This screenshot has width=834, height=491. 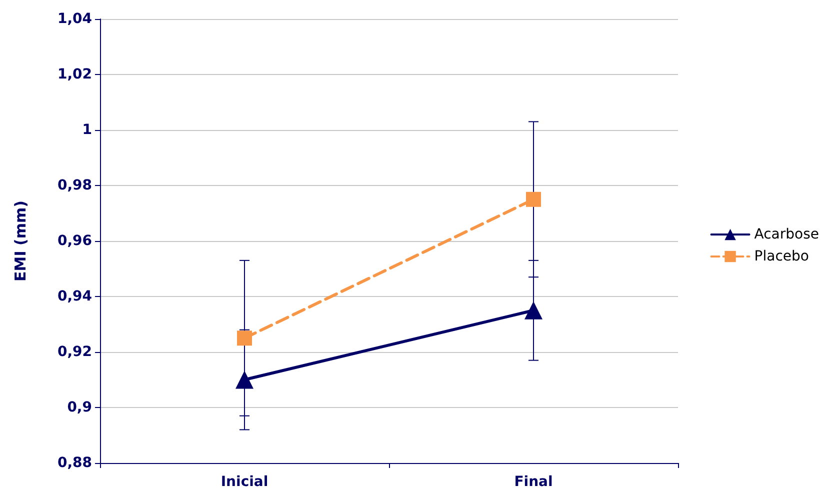 I want to click on x-tick-label: Final, so click(x=533, y=482).